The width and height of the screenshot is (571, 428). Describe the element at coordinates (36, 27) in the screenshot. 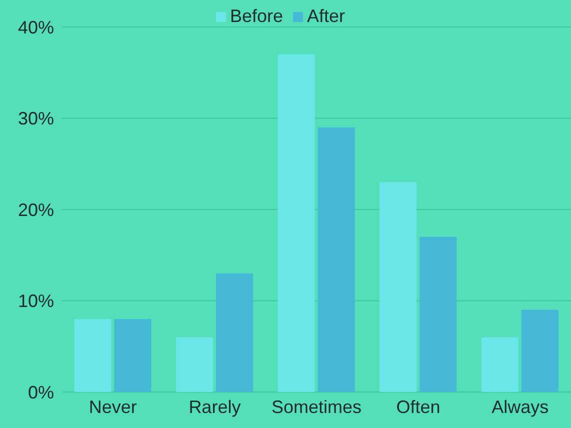

I see `y-tick-label: 40%` at that location.